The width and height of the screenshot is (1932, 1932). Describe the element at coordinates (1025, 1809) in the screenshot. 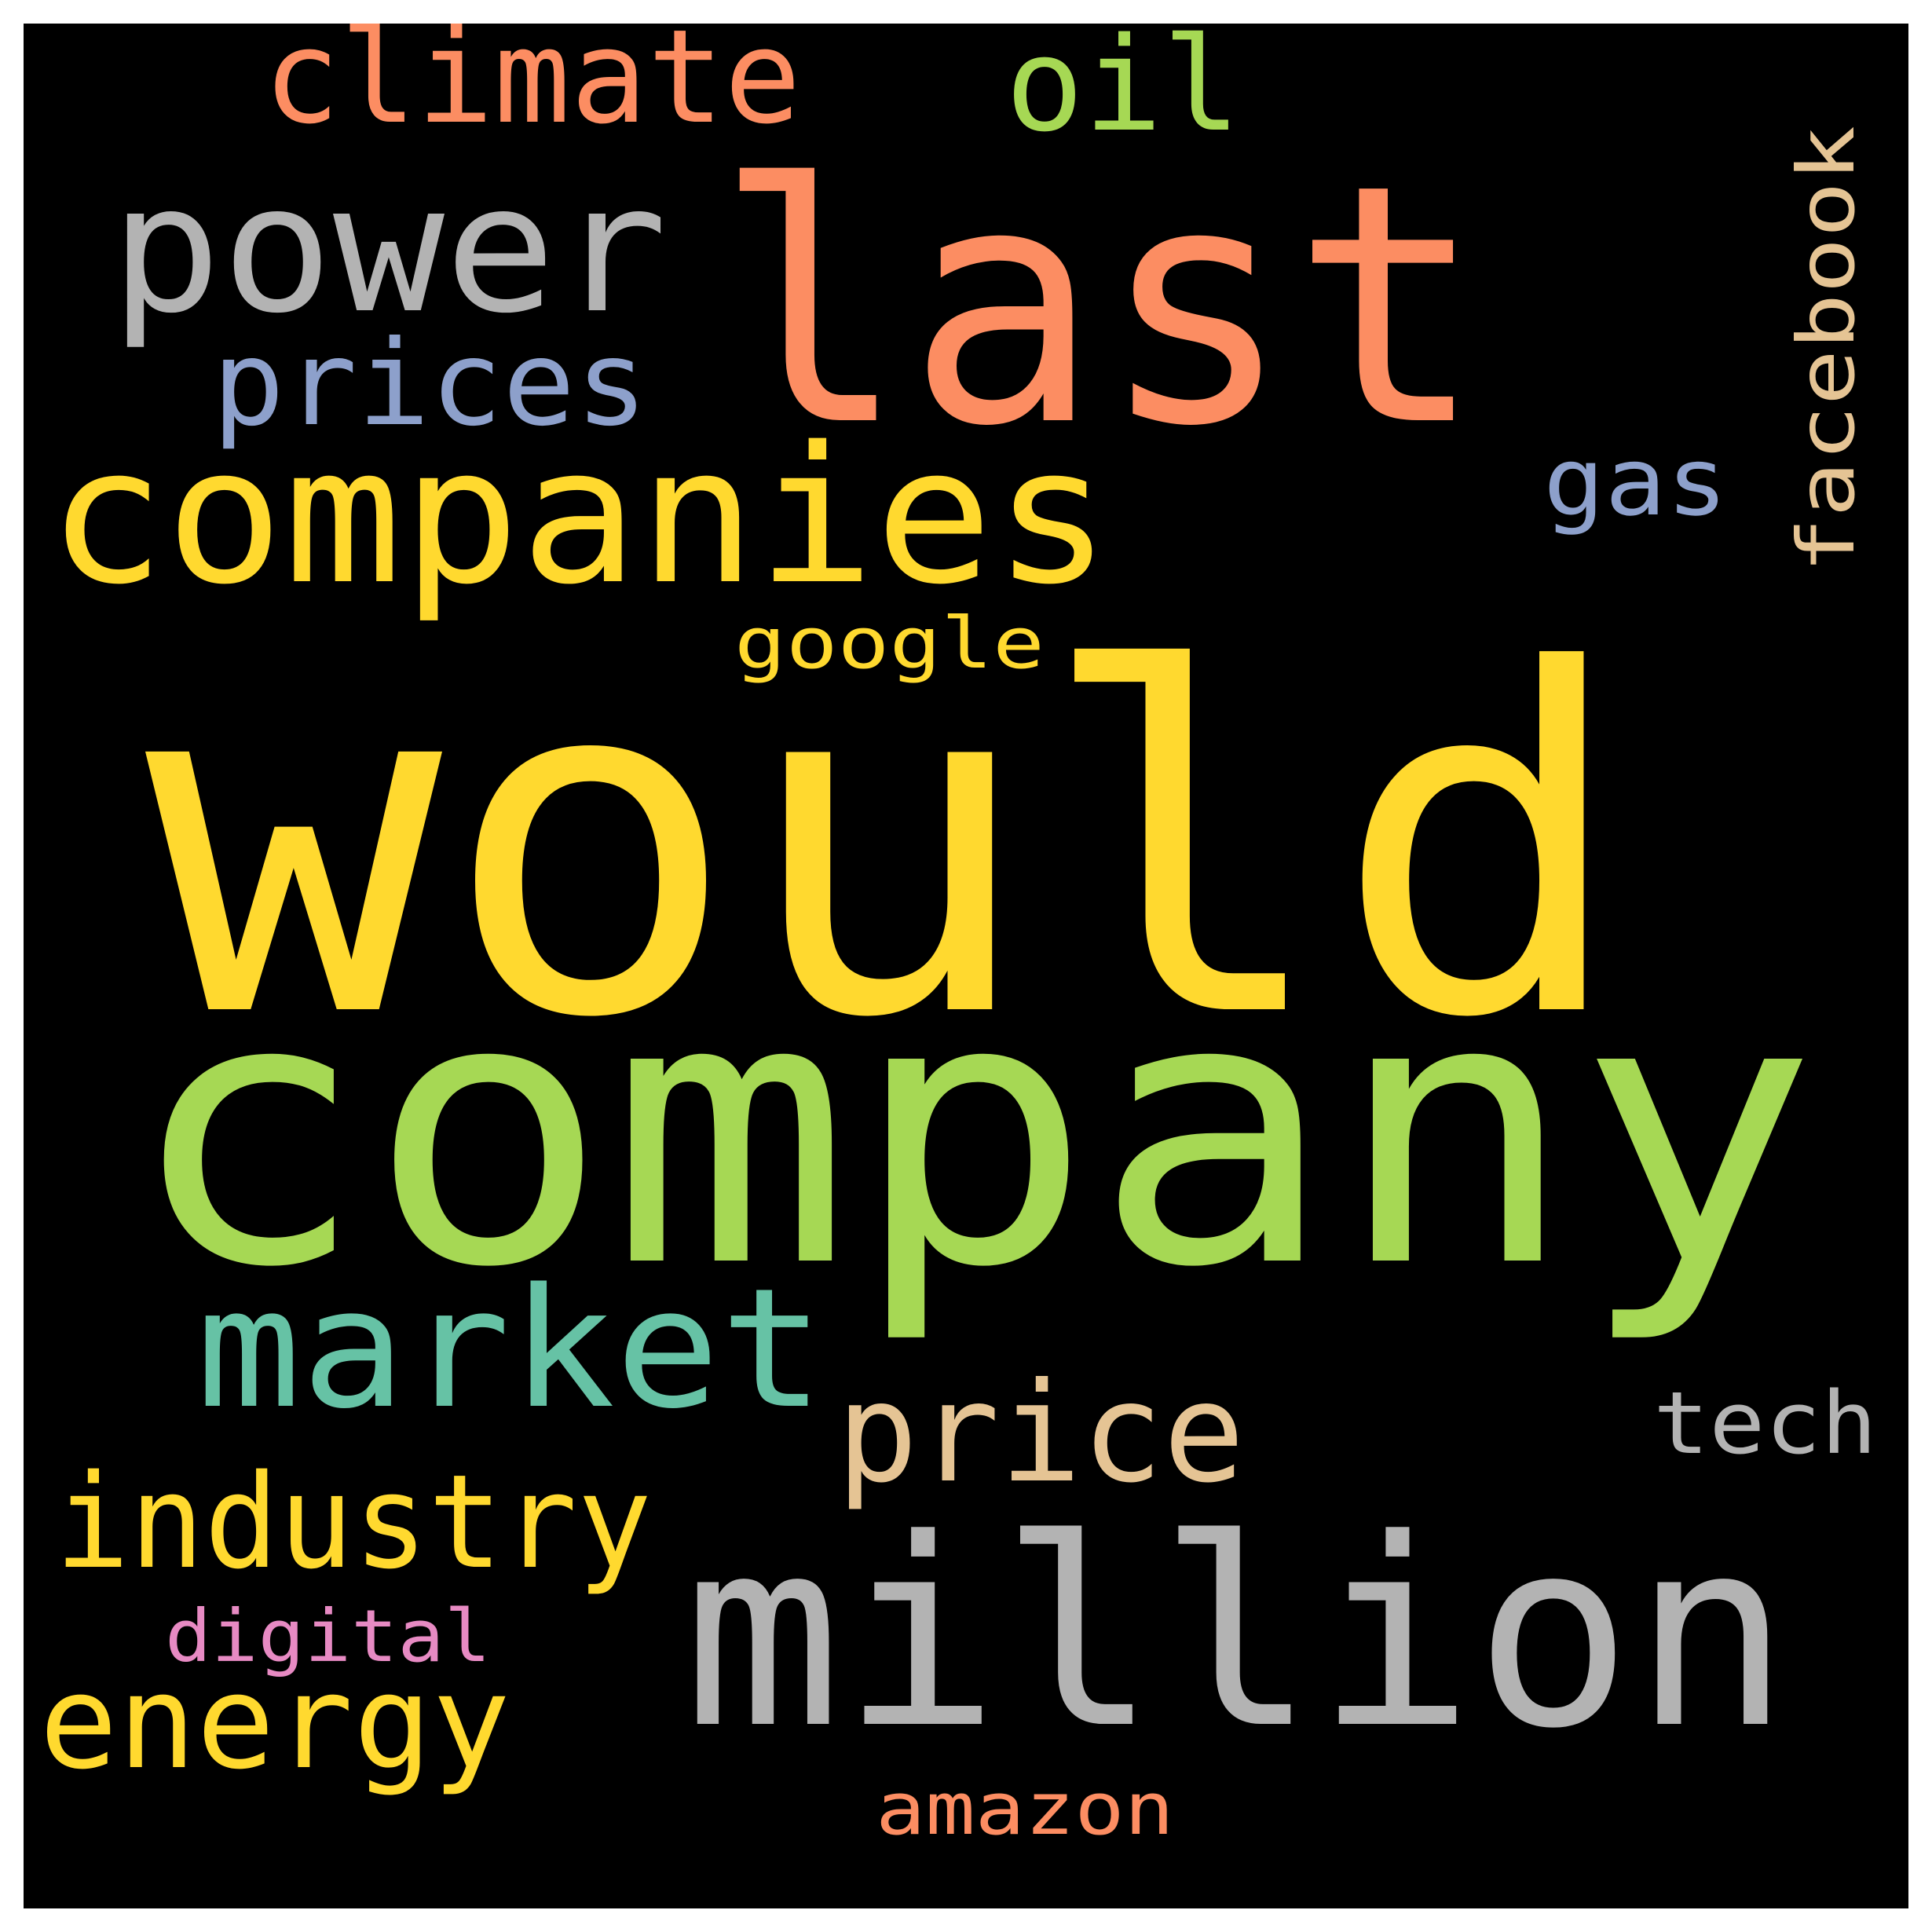

I see `word-amazon: amazon` at that location.